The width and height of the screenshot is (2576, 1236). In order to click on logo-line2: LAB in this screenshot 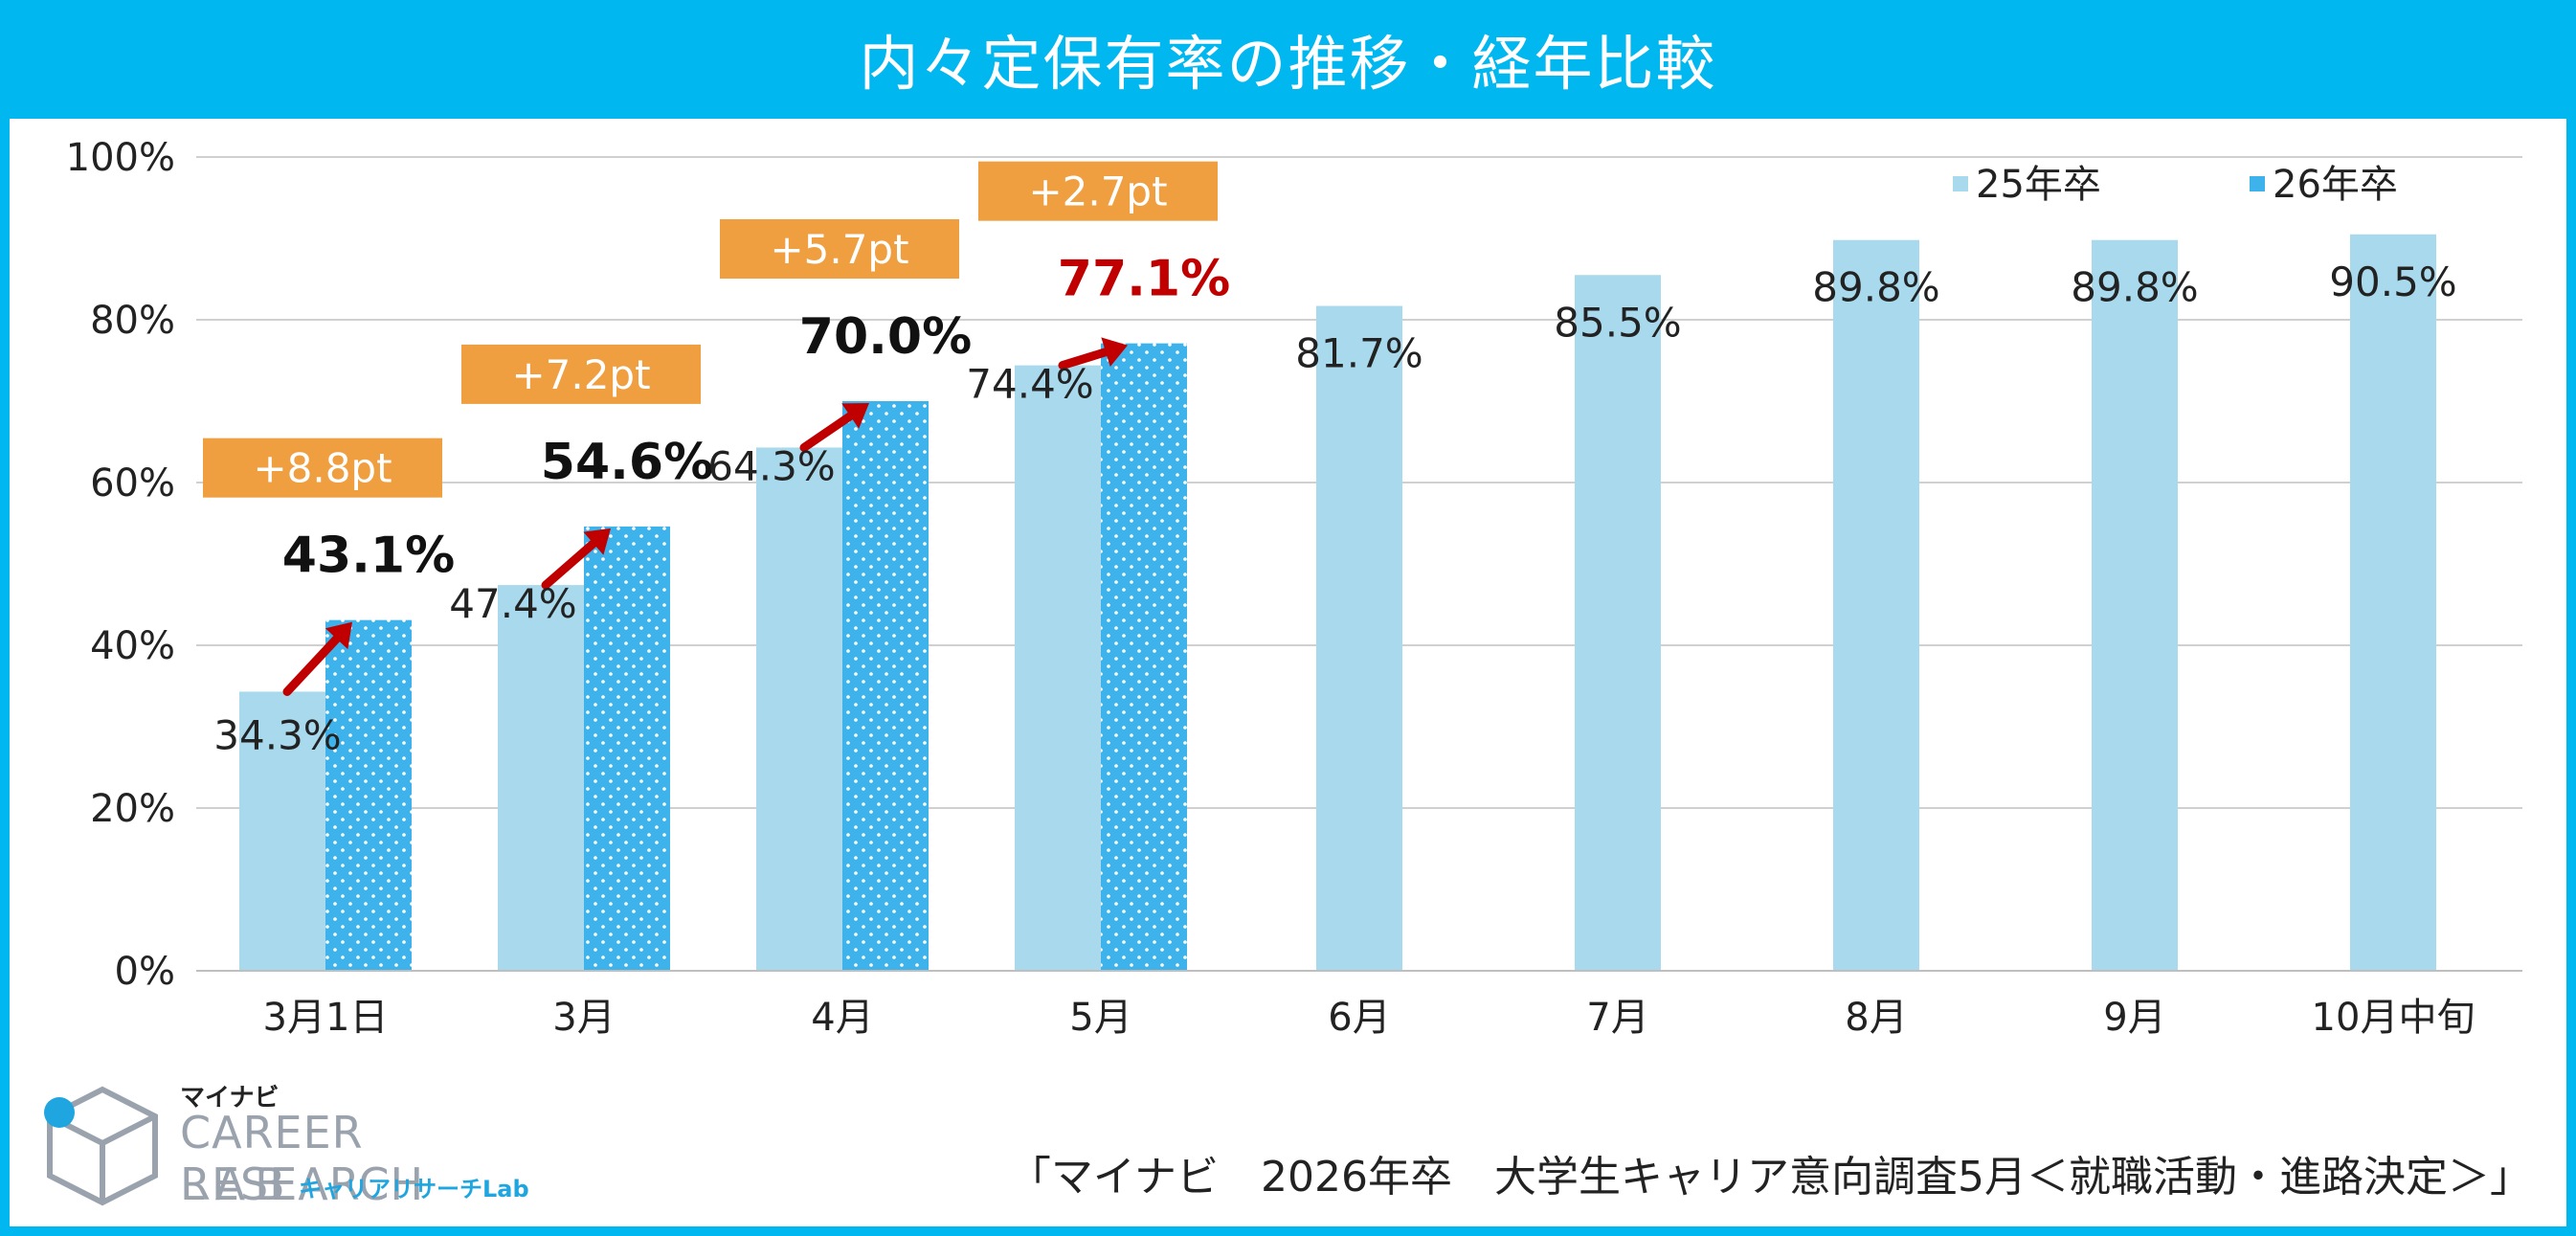, I will do `click(238, 1184)`.